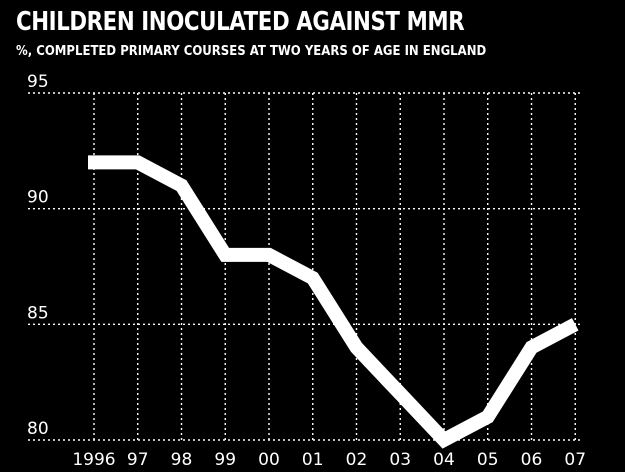 This screenshot has height=472, width=625. Describe the element at coordinates (225, 460) in the screenshot. I see `x-tick-label: 99` at that location.